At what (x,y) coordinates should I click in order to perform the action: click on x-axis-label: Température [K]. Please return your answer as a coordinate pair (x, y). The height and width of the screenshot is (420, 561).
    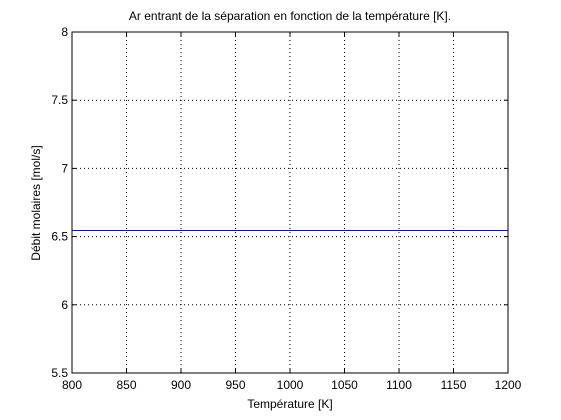
    Looking at the image, I should click on (289, 404).